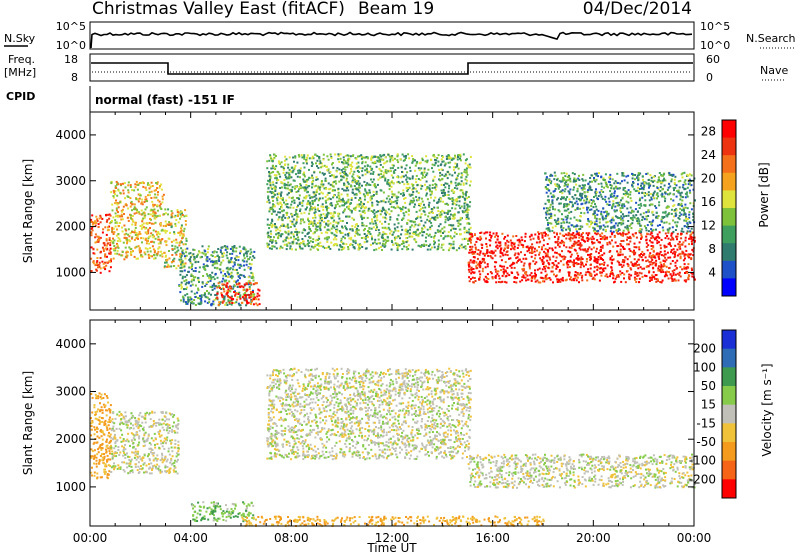 The height and width of the screenshot is (554, 800). What do you see at coordinates (20, 38) in the screenshot?
I see `noise-sky-label: N.Sky` at bounding box center [20, 38].